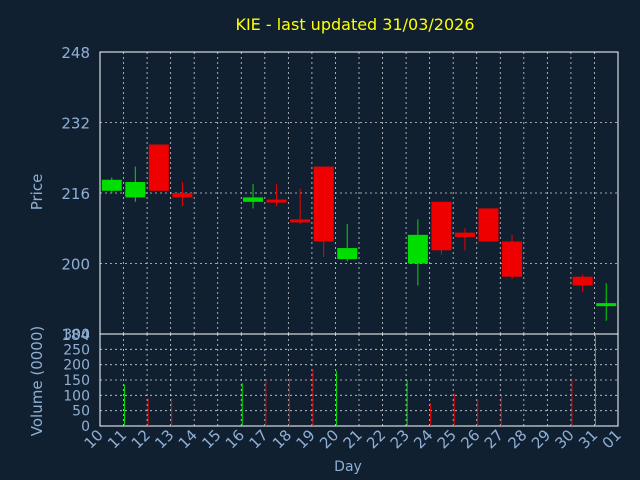 This screenshot has height=480, width=640. What do you see at coordinates (470, 439) in the screenshot?
I see `day-tick-label: 26` at bounding box center [470, 439].